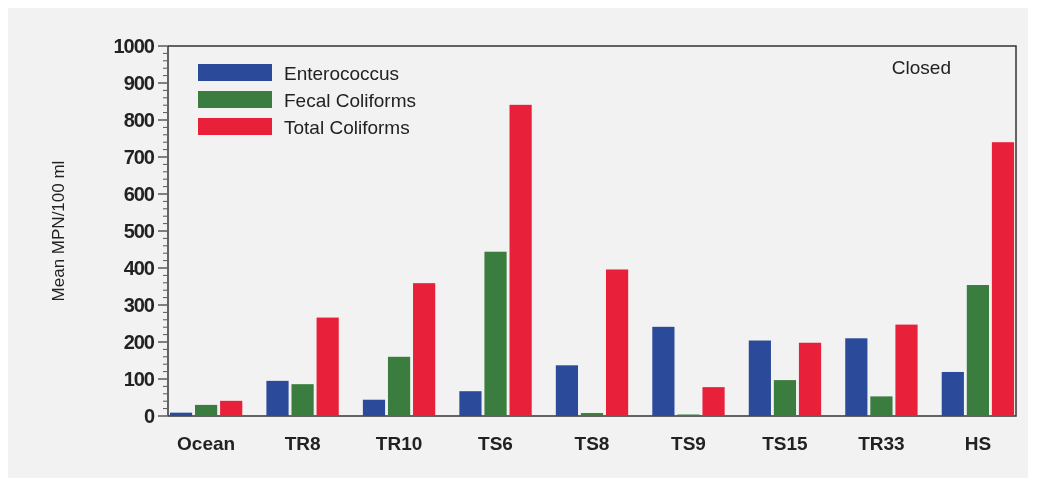 The height and width of the screenshot is (487, 1039). I want to click on legend-label: Enterococcus, so click(342, 73).